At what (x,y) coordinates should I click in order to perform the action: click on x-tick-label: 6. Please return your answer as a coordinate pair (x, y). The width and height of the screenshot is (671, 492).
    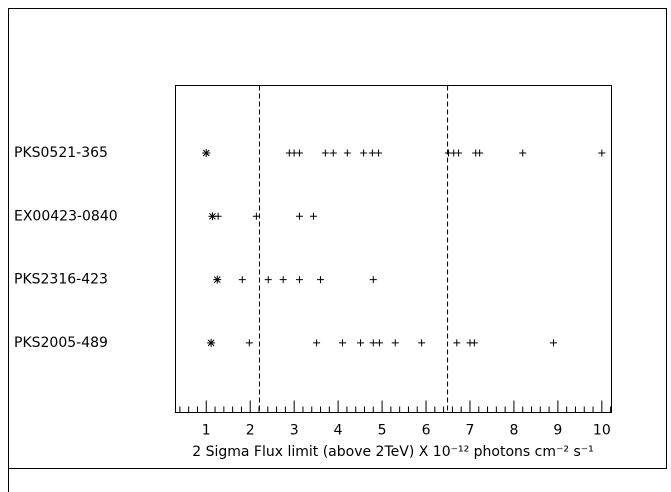
    Looking at the image, I should click on (426, 431).